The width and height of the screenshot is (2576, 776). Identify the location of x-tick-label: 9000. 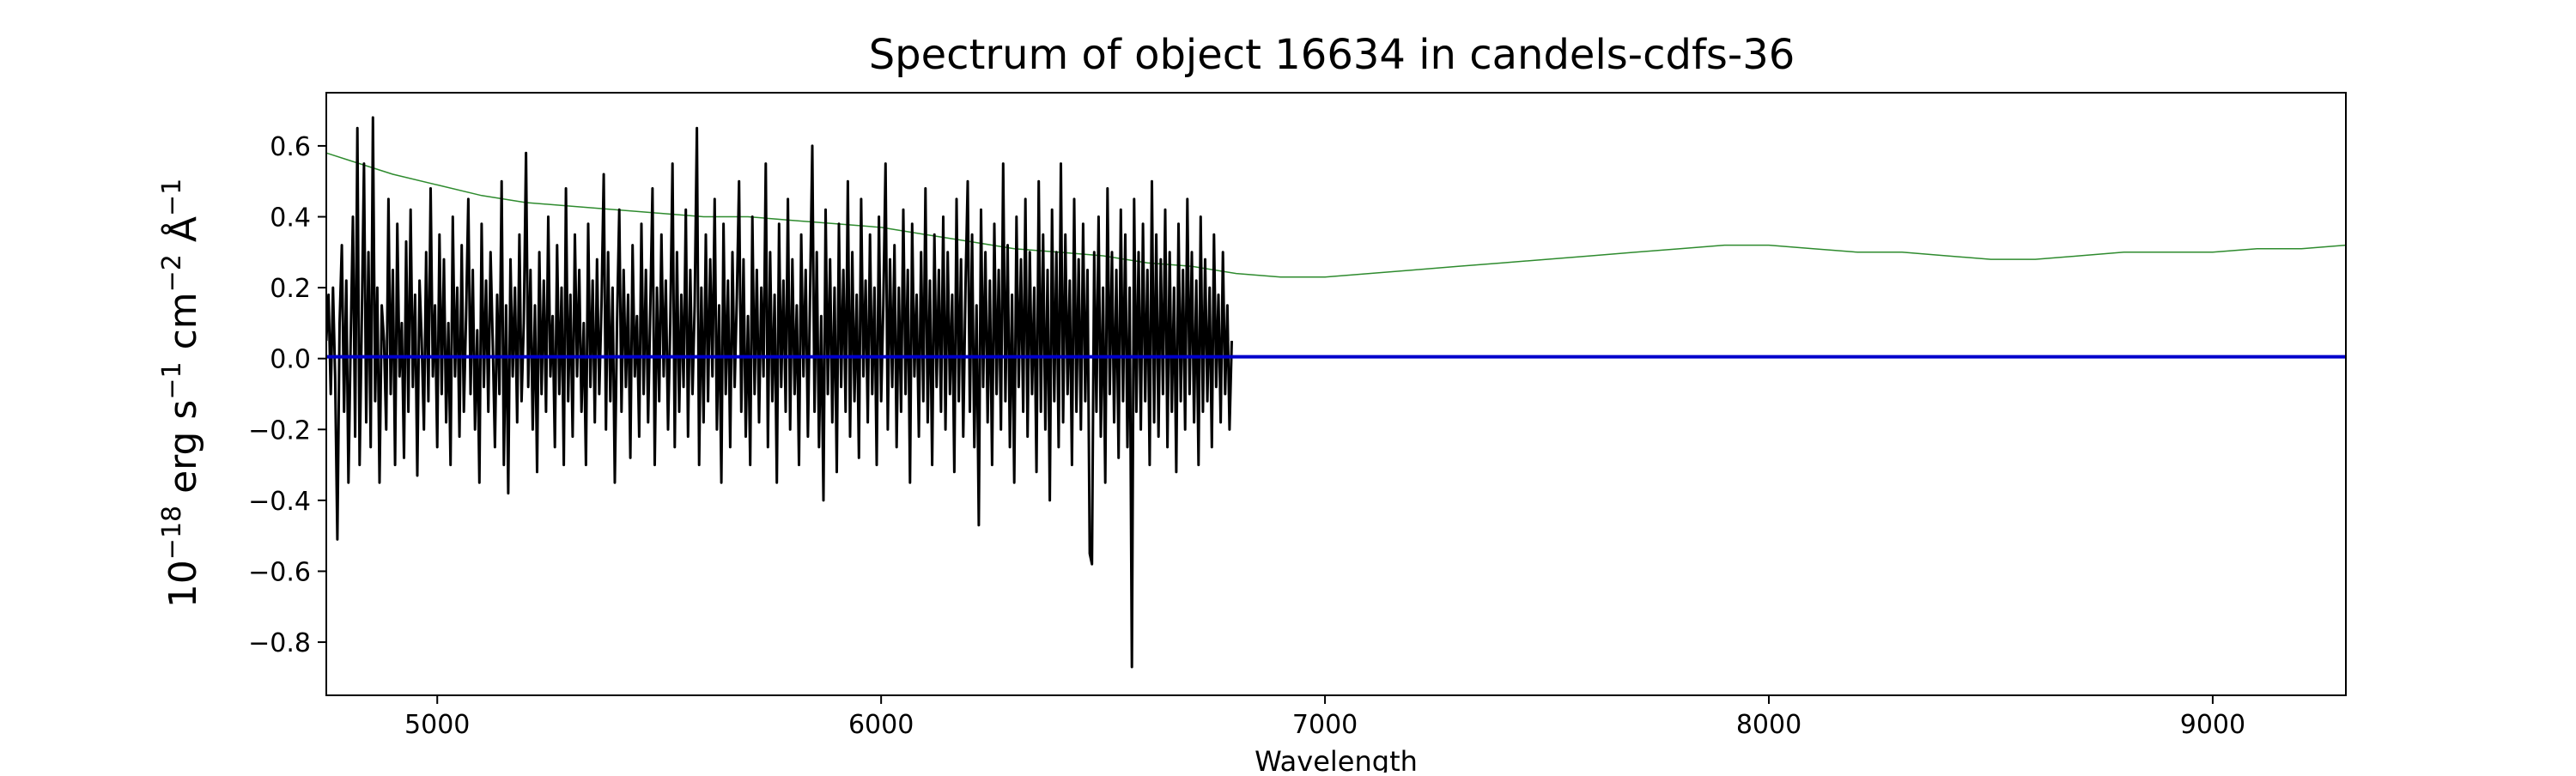
(2212, 725).